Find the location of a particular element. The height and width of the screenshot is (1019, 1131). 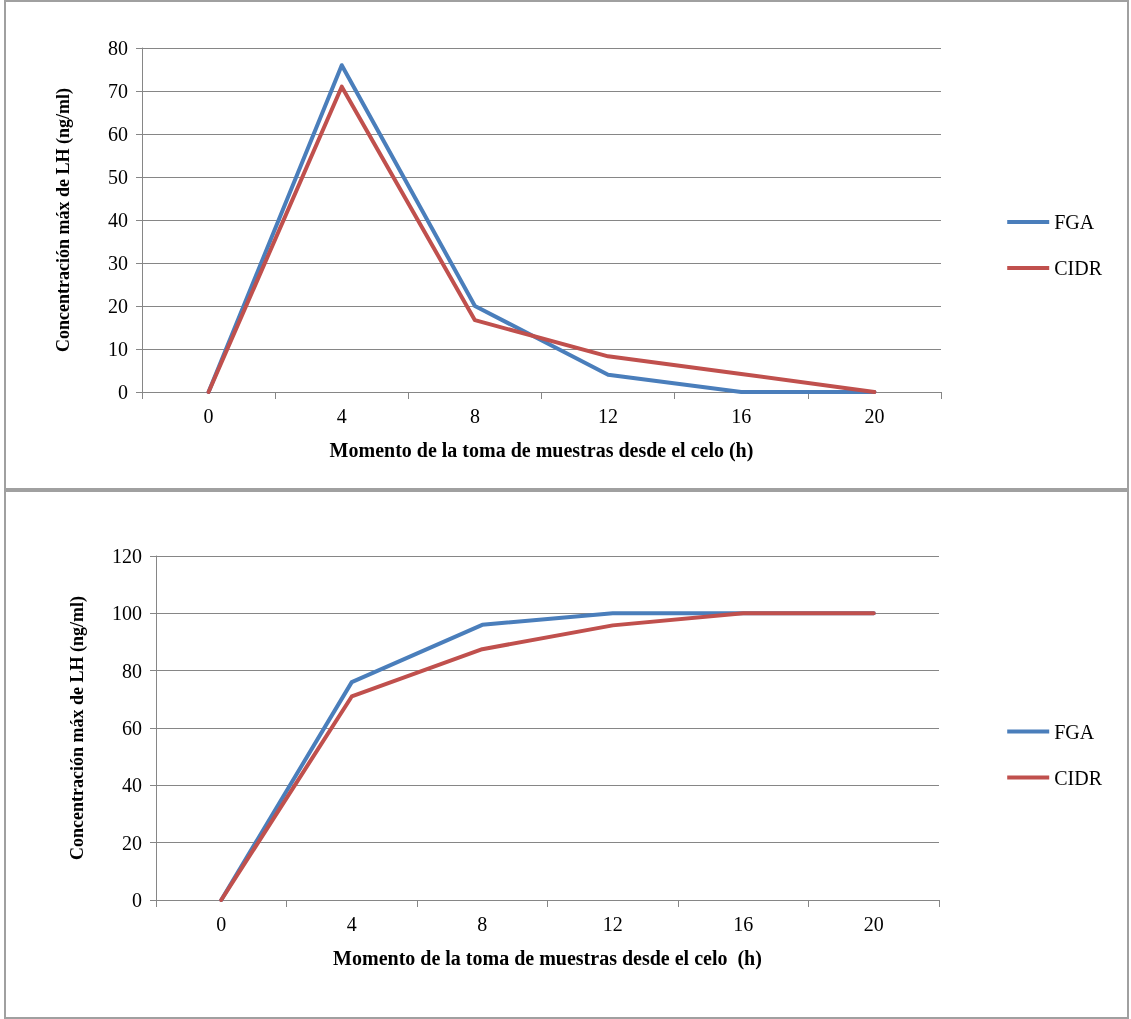

y-tick-label: 70 is located at coordinates (118, 91).